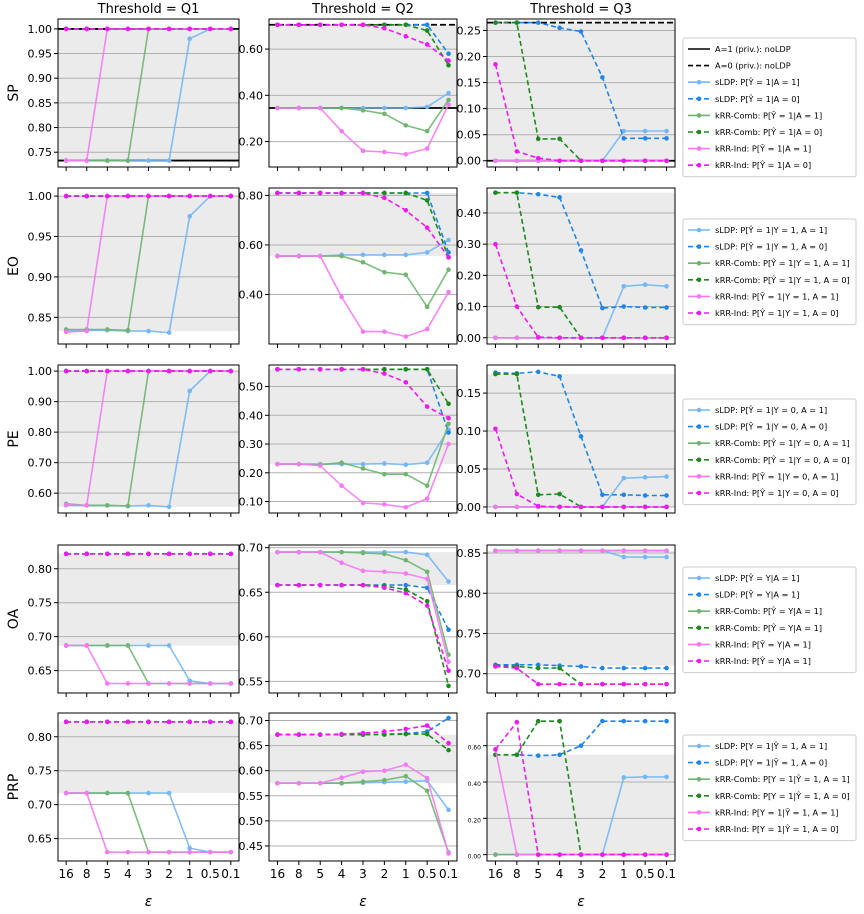 The width and height of the screenshot is (864, 914). What do you see at coordinates (363, 902) in the screenshot?
I see `x-axis-label-2: ε` at bounding box center [363, 902].